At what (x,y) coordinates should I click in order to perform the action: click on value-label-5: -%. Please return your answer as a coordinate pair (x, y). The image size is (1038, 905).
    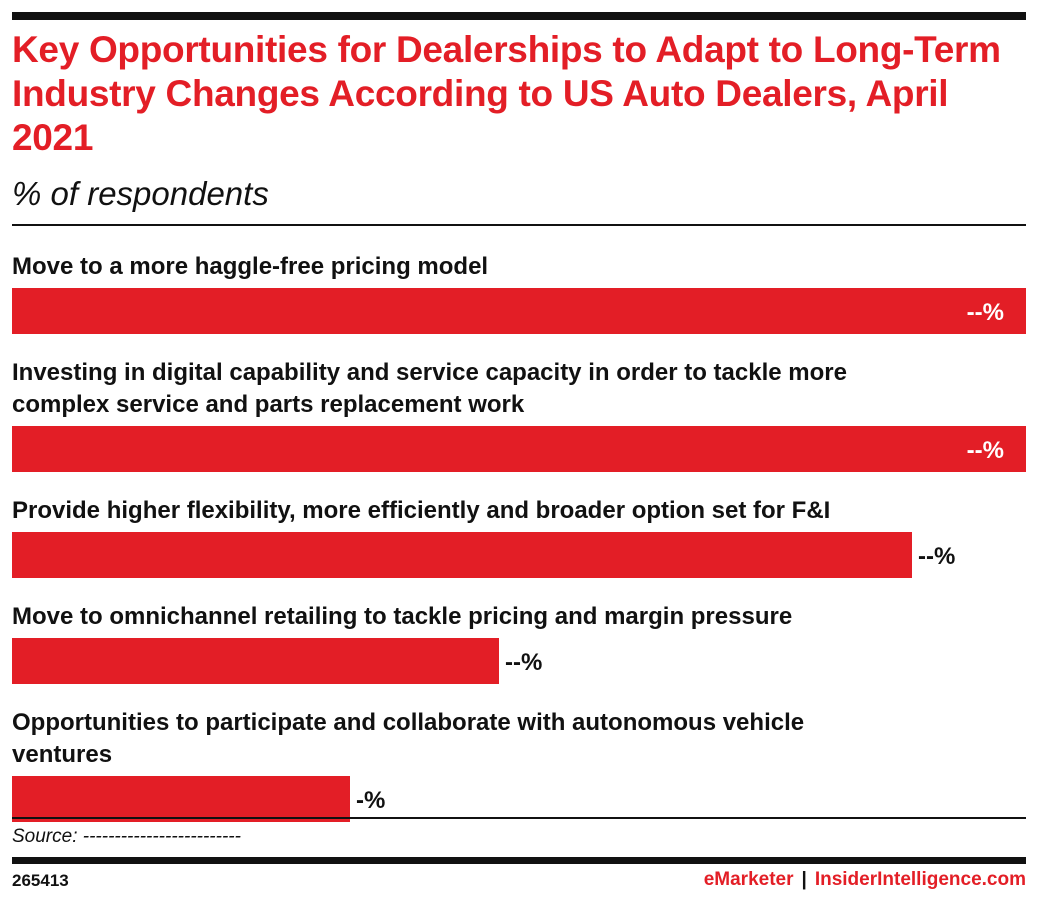
    Looking at the image, I should click on (370, 800).